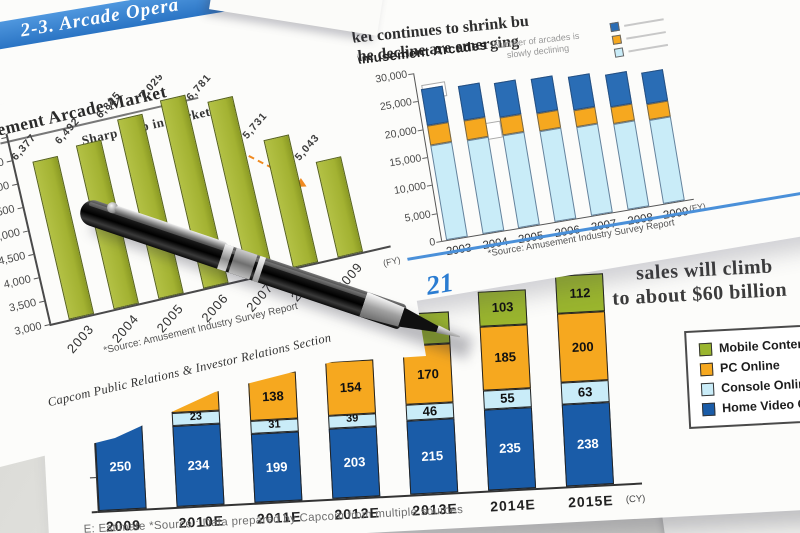 The image size is (800, 533). I want to click on page-number: 21, so click(439, 283).